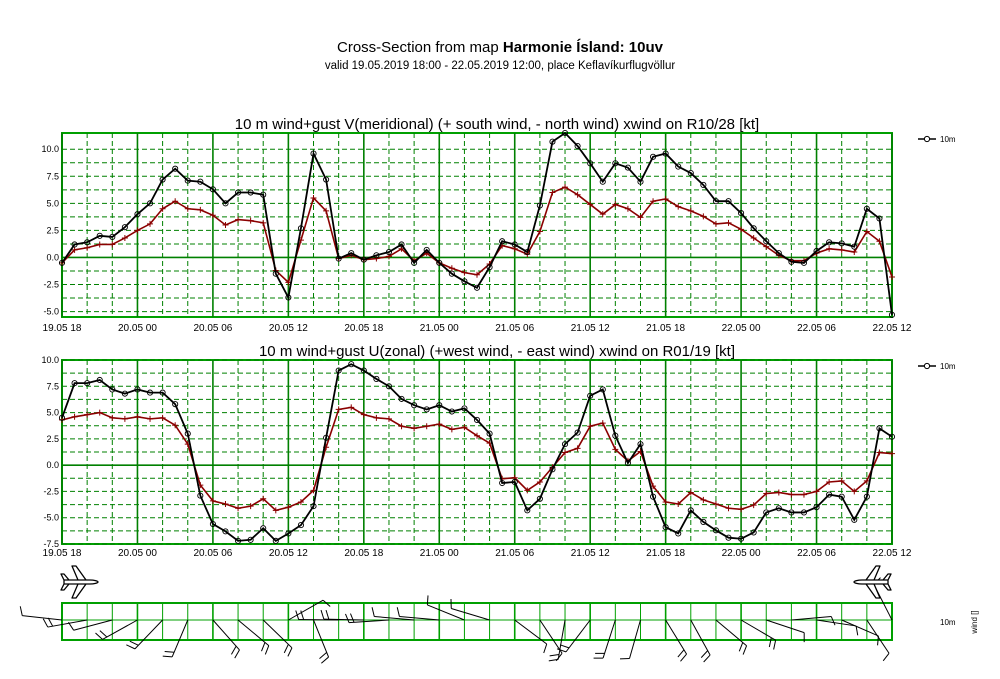 Image resolution: width=1000 pixels, height=679 pixels. I want to click on x-tick-label: 21.05 00, so click(439, 328).